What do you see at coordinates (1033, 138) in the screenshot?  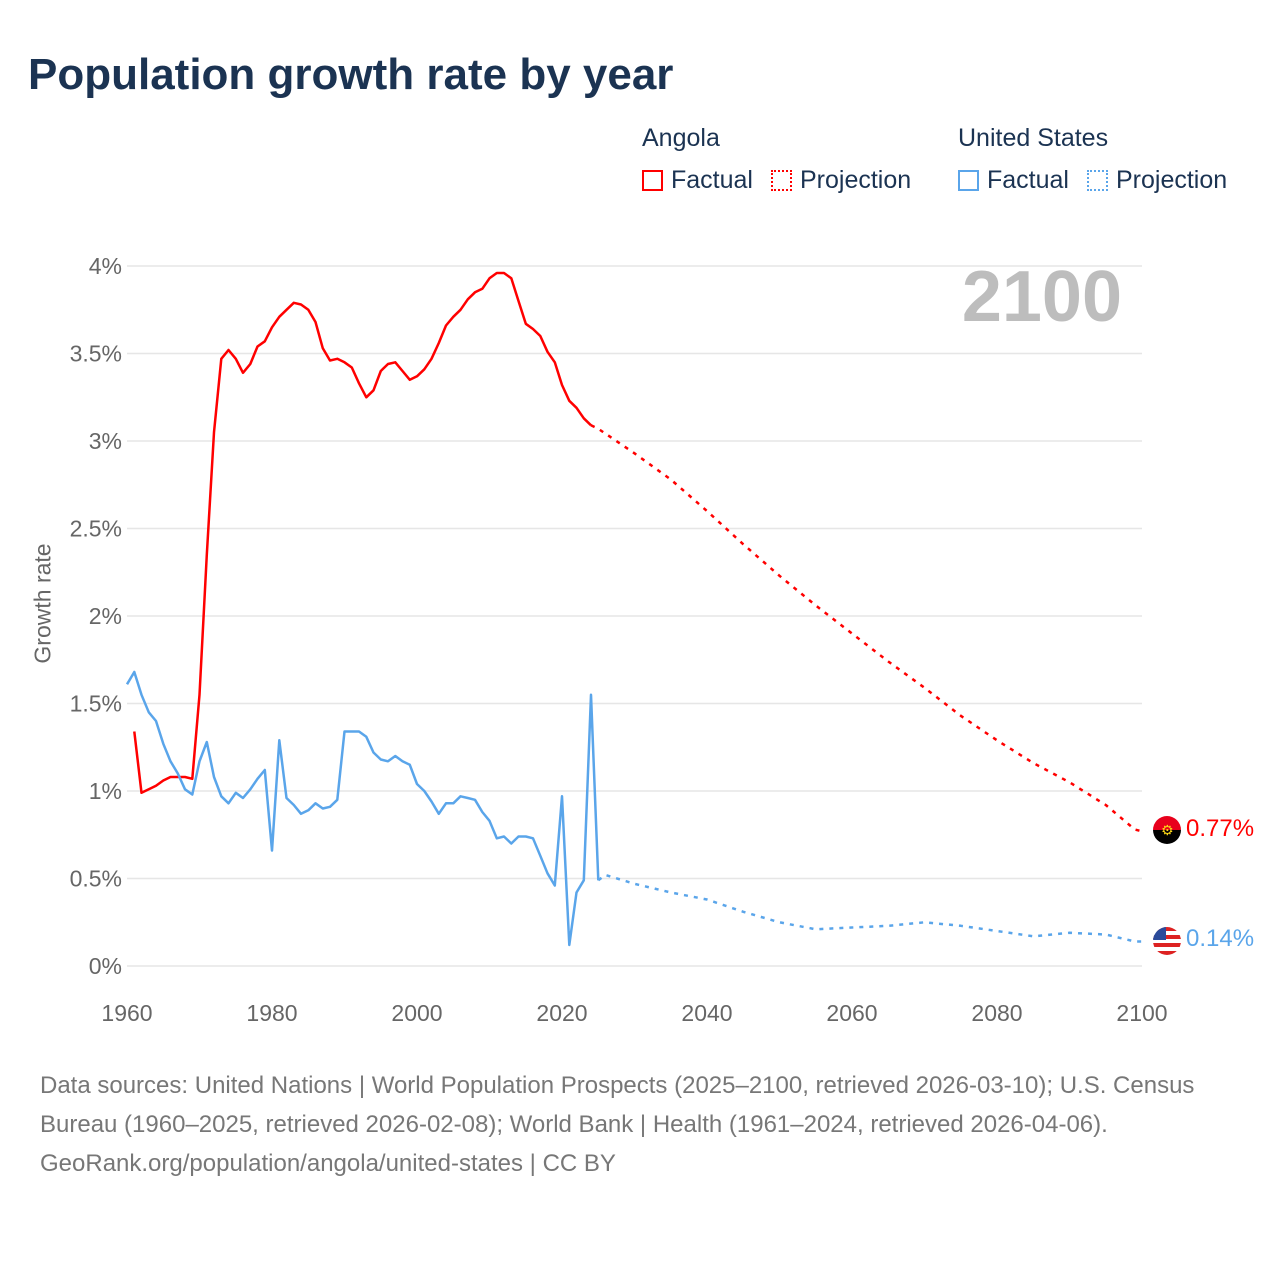 I see `legend-country-label: United States` at bounding box center [1033, 138].